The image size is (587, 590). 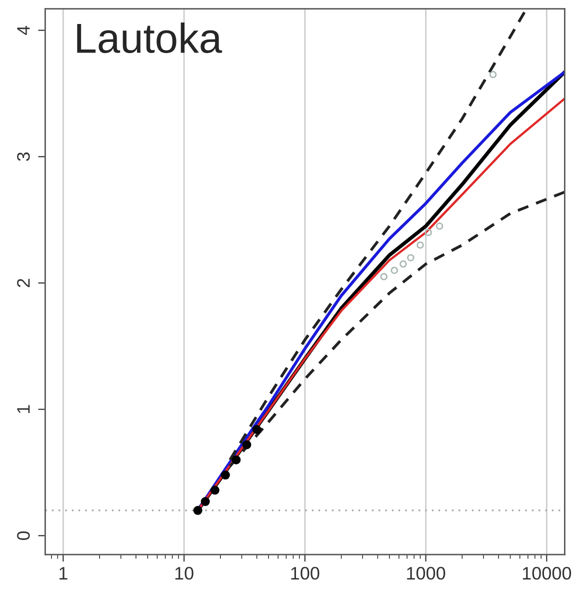 I want to click on y-tick-label: 3, so click(x=23, y=156).